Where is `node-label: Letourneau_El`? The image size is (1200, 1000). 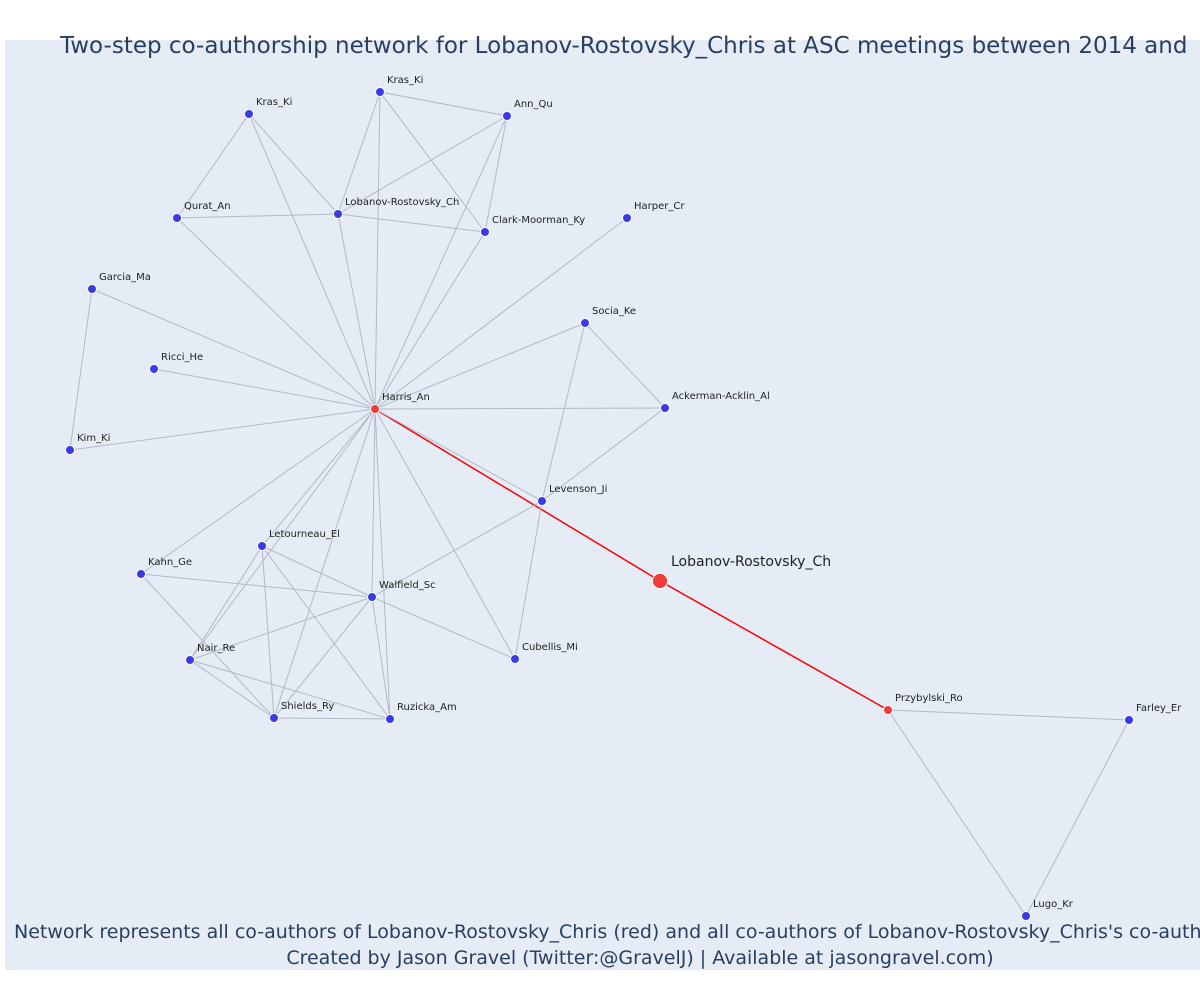 node-label: Letourneau_El is located at coordinates (304, 534).